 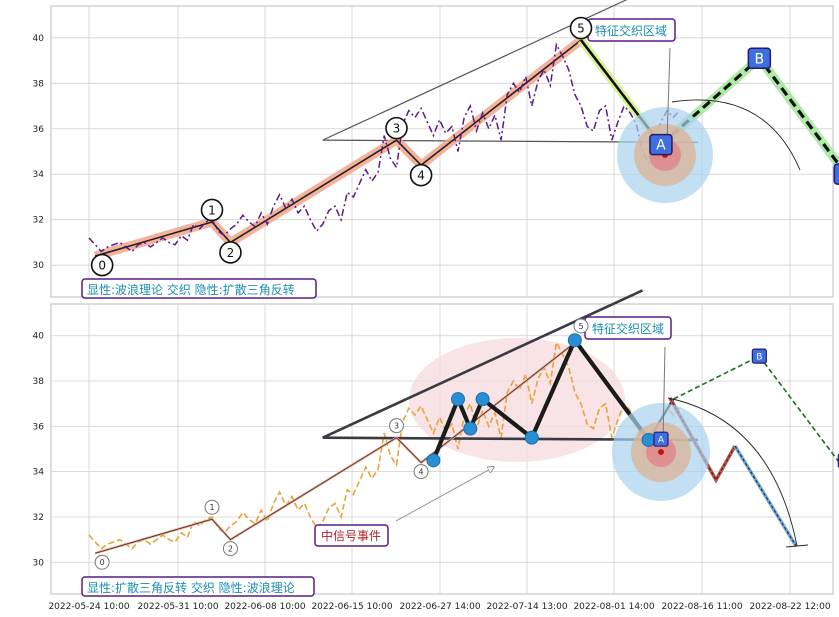 I want to click on x-tick-label: 2022-08-01 14:00, so click(x=613, y=607).